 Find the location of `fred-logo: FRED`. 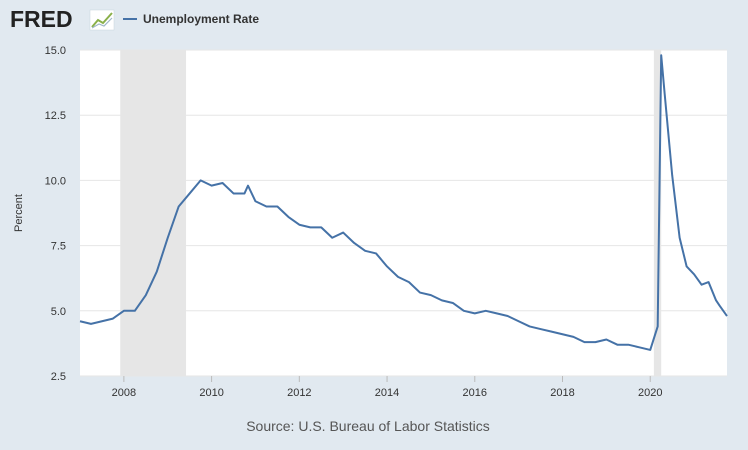

fred-logo: FRED is located at coordinates (62, 19).